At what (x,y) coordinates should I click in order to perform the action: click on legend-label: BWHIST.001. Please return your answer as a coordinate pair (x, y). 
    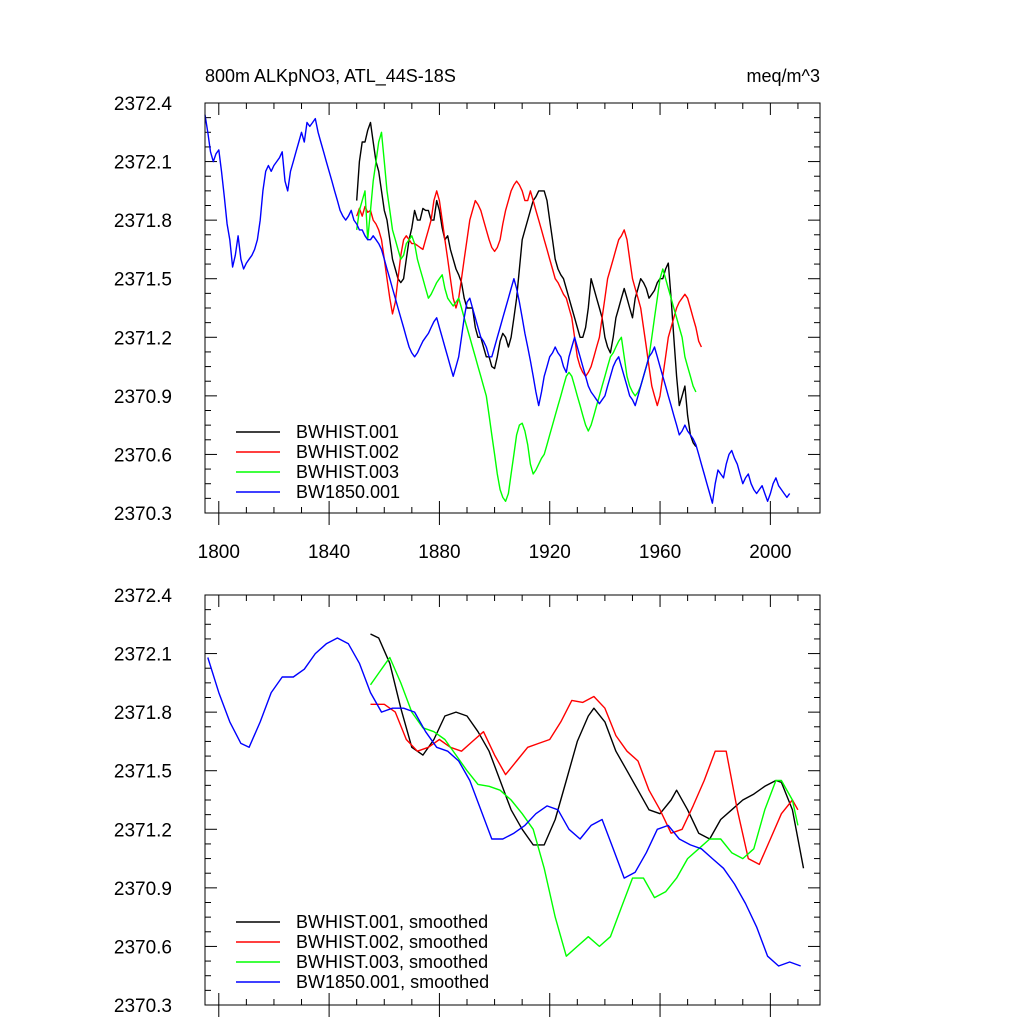
    Looking at the image, I should click on (347, 432).